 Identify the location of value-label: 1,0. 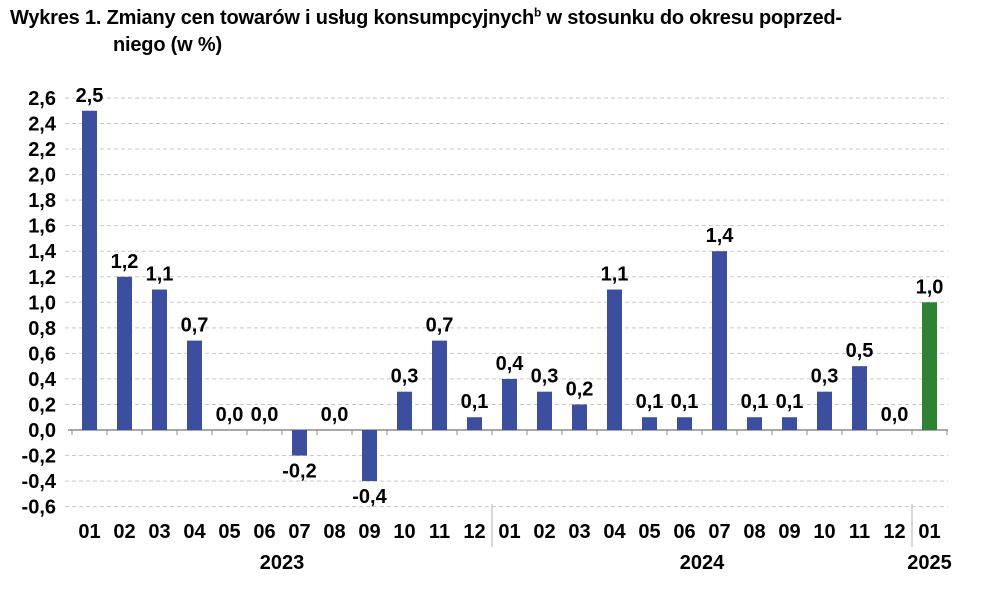
(930, 287).